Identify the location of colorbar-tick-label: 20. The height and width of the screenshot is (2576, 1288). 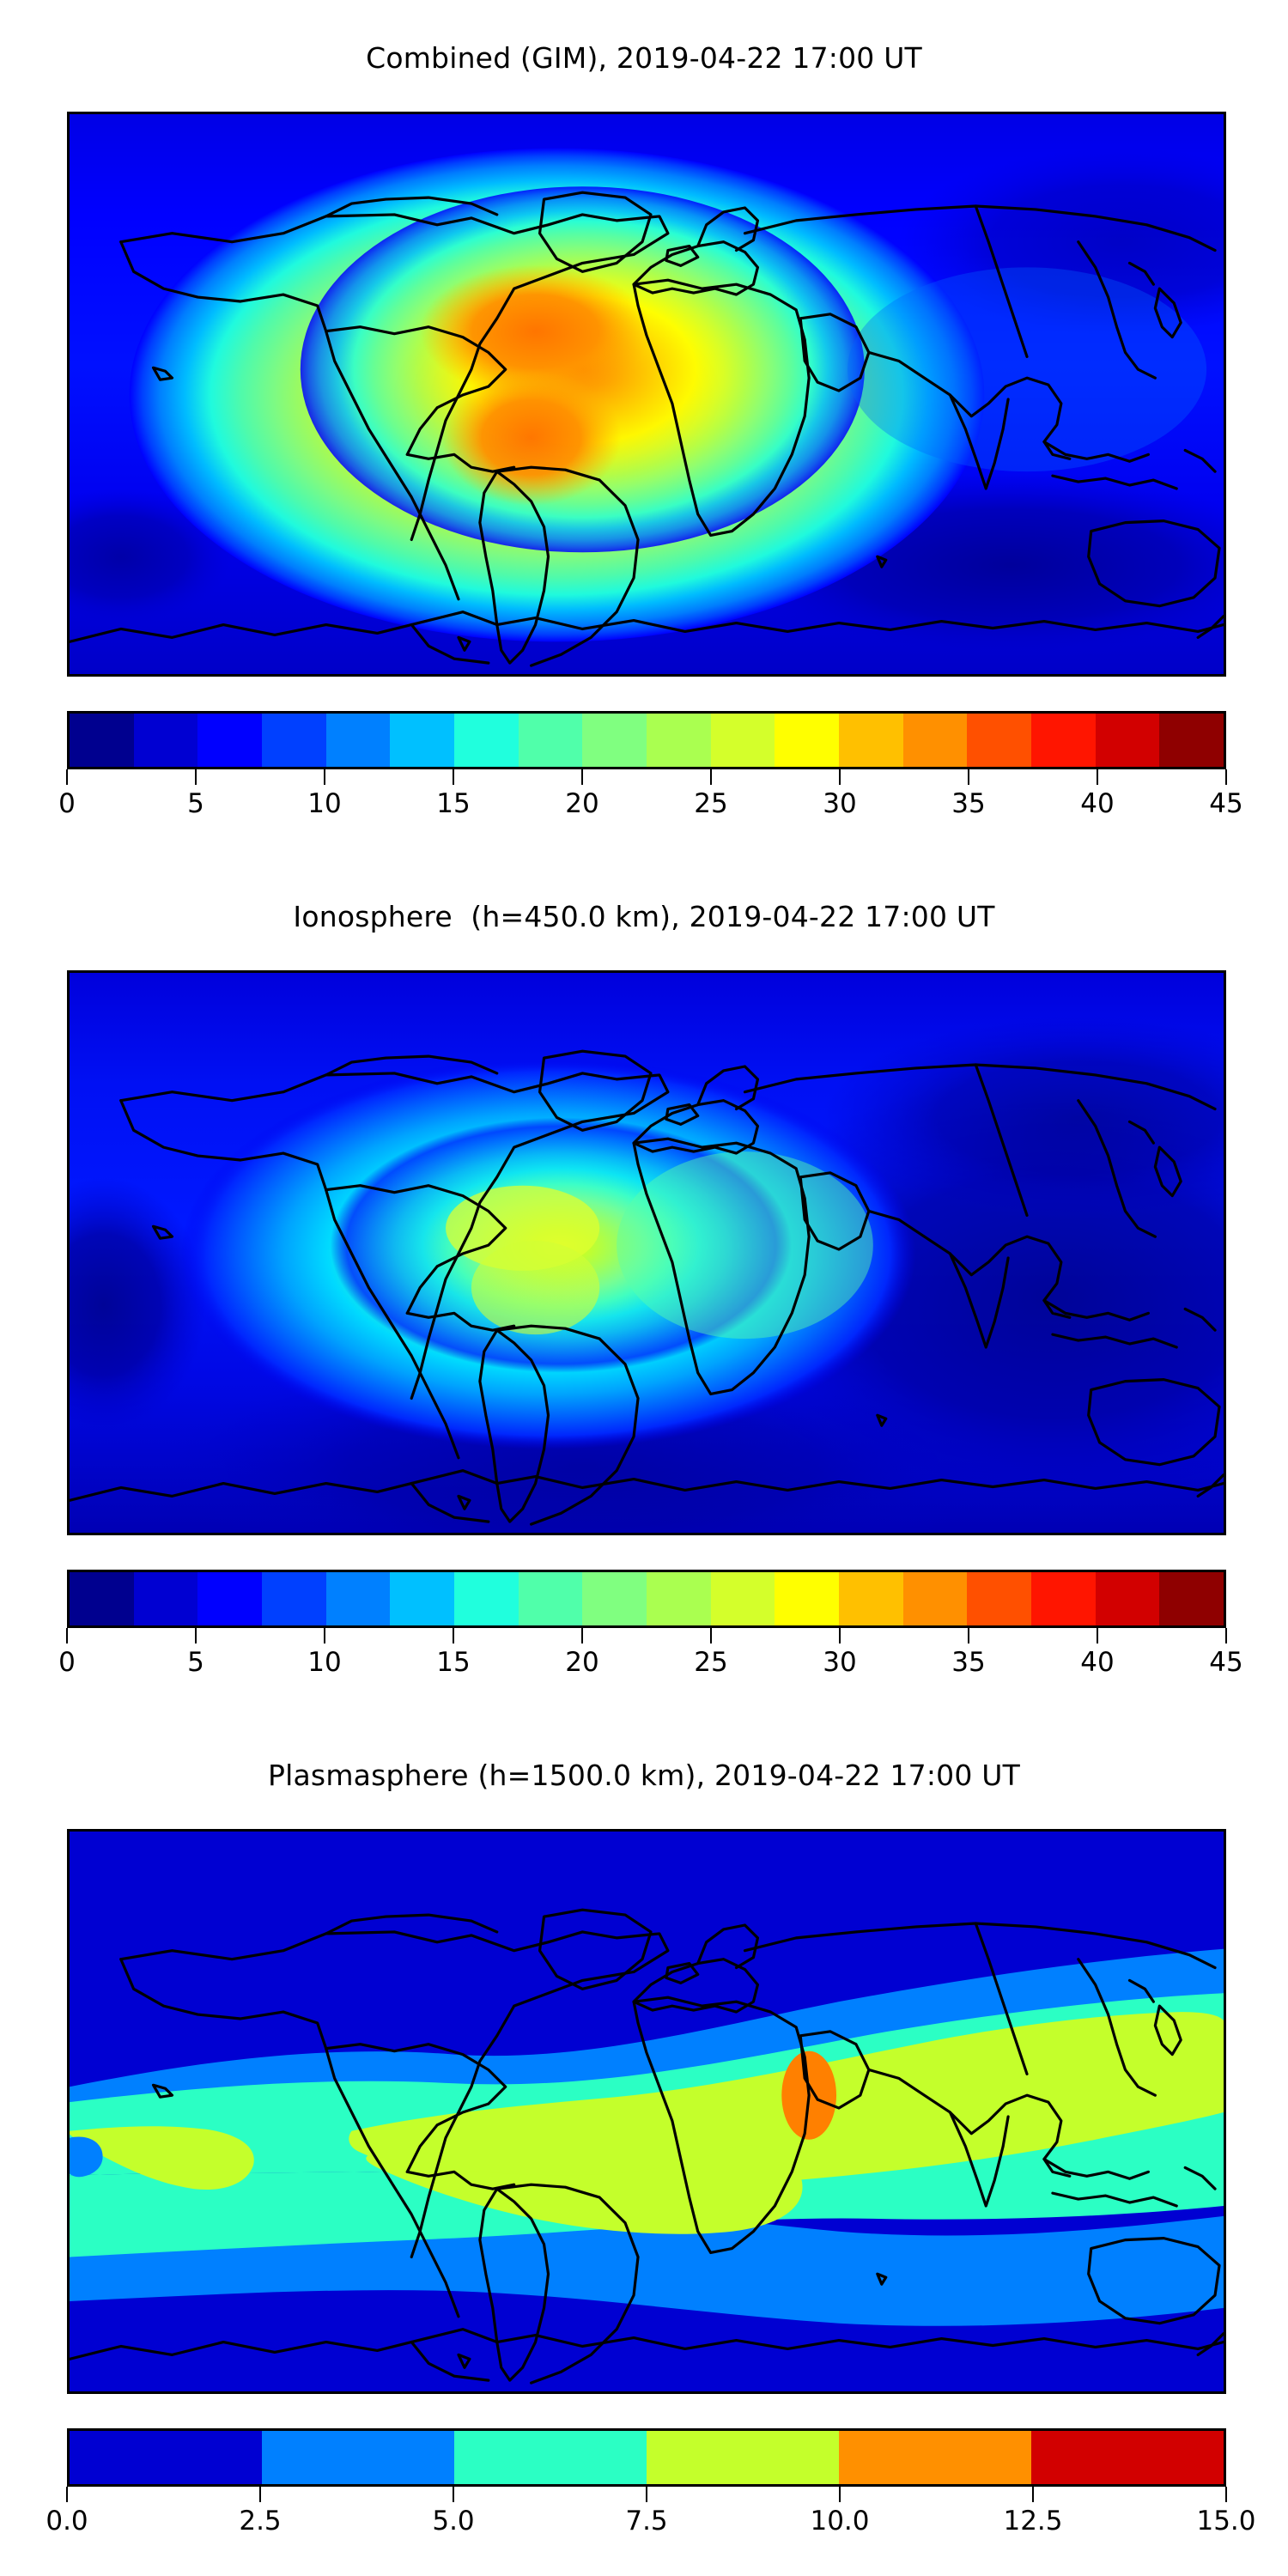
(582, 803).